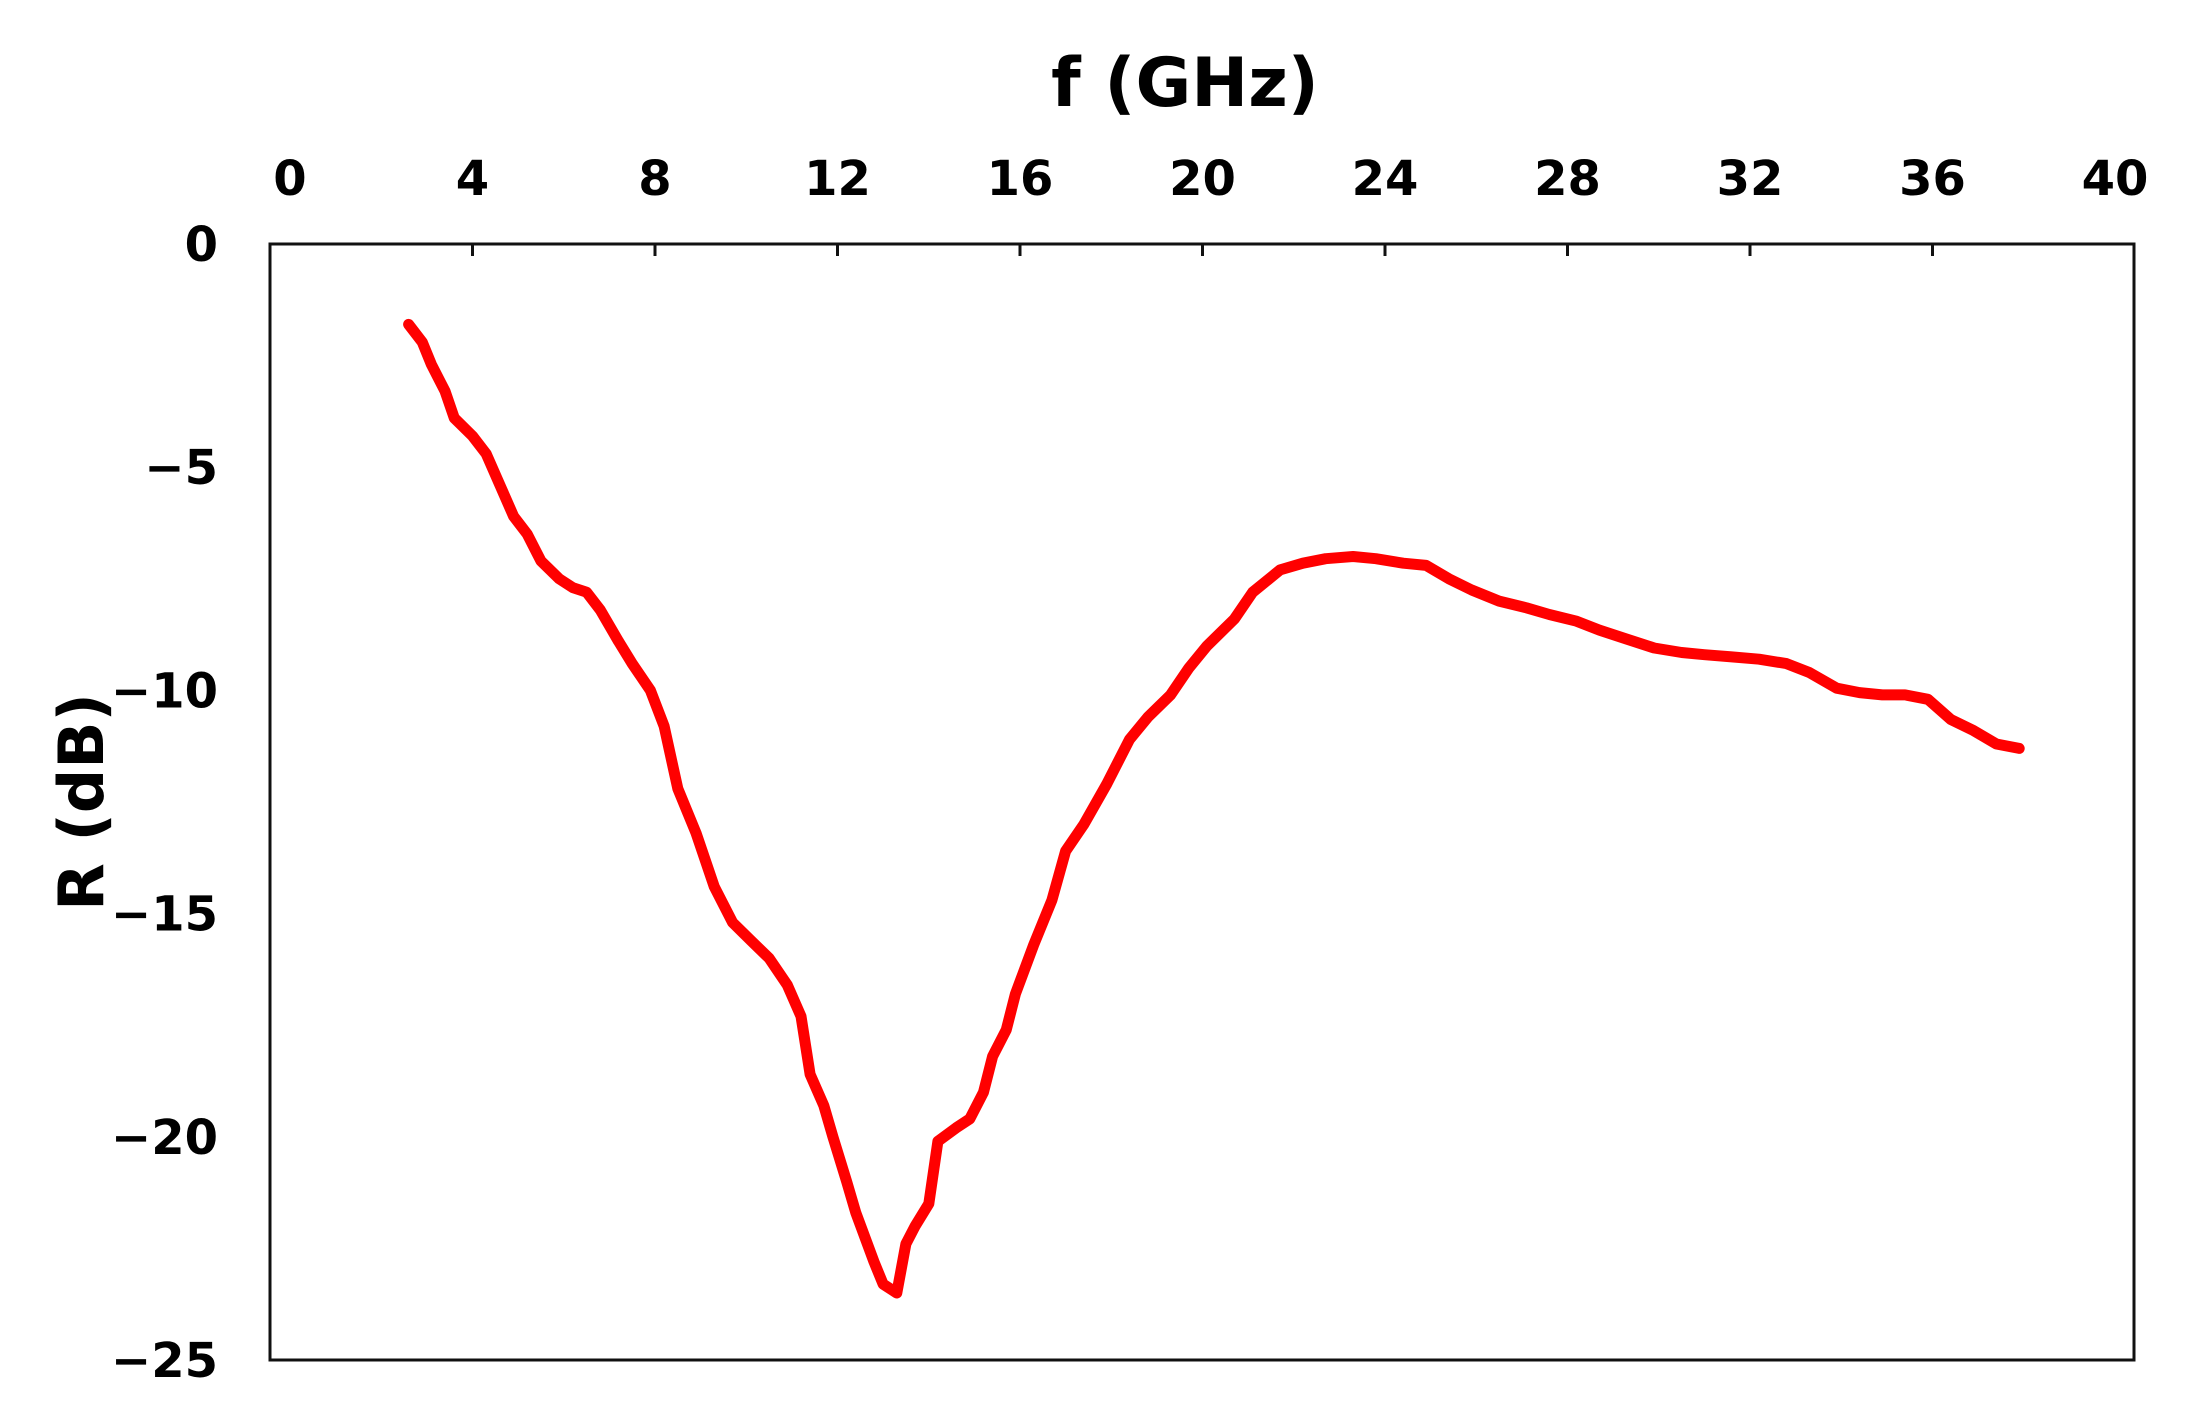 This screenshot has height=1409, width=2188. What do you see at coordinates (1020, 179) in the screenshot?
I see `x-tick-label: 16` at bounding box center [1020, 179].